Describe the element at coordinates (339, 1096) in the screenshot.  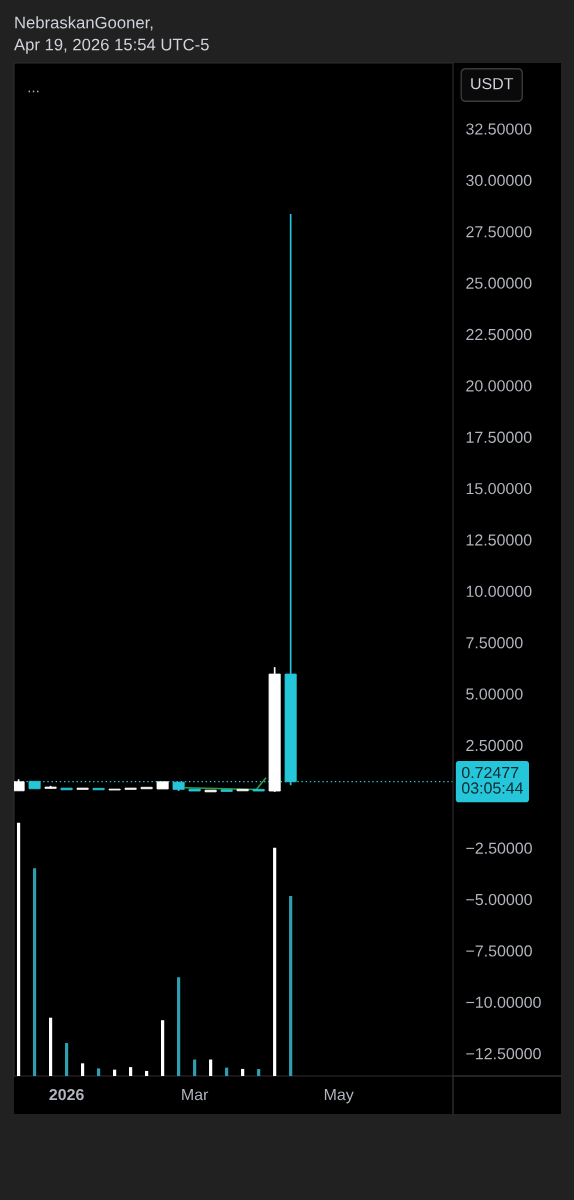
I see `x-tick-label: May` at that location.